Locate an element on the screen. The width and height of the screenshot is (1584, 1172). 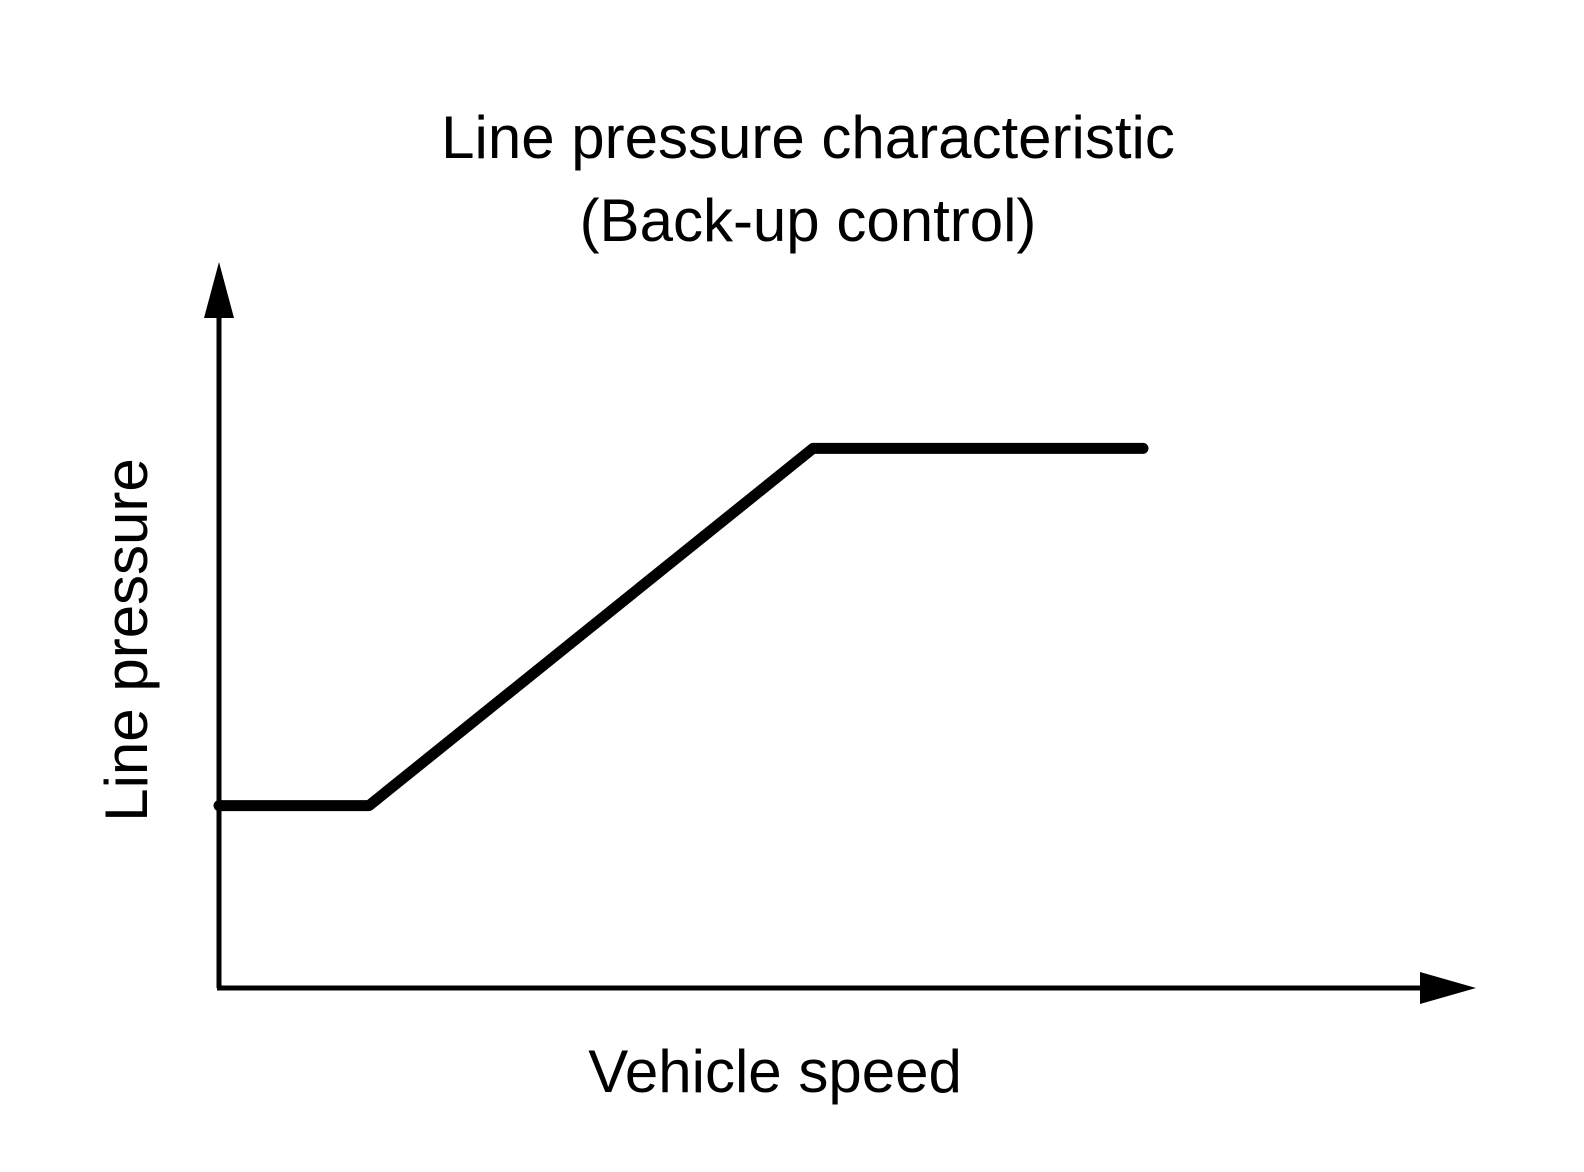
y-axis-arrow-icon is located at coordinates (219, 290).